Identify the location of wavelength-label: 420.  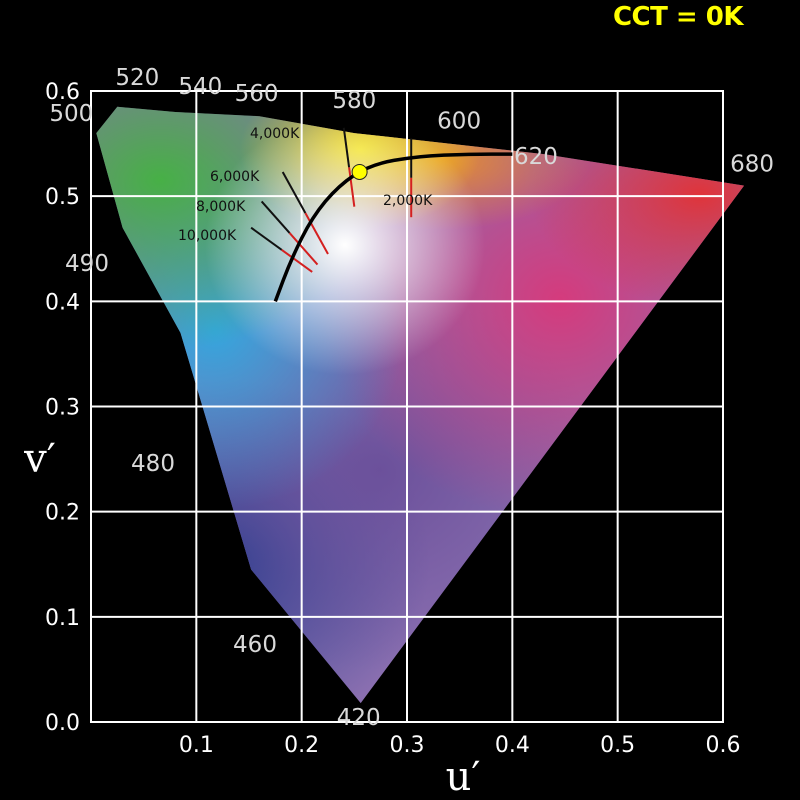
(359, 718).